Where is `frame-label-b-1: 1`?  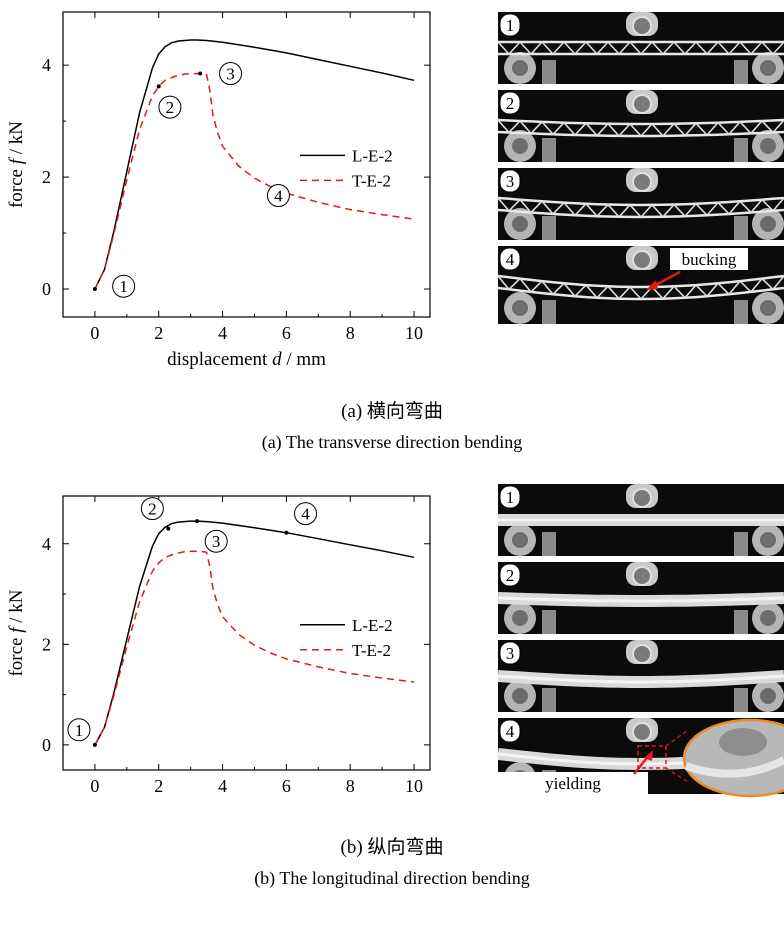
frame-label-b-1: 1 is located at coordinates (510, 497).